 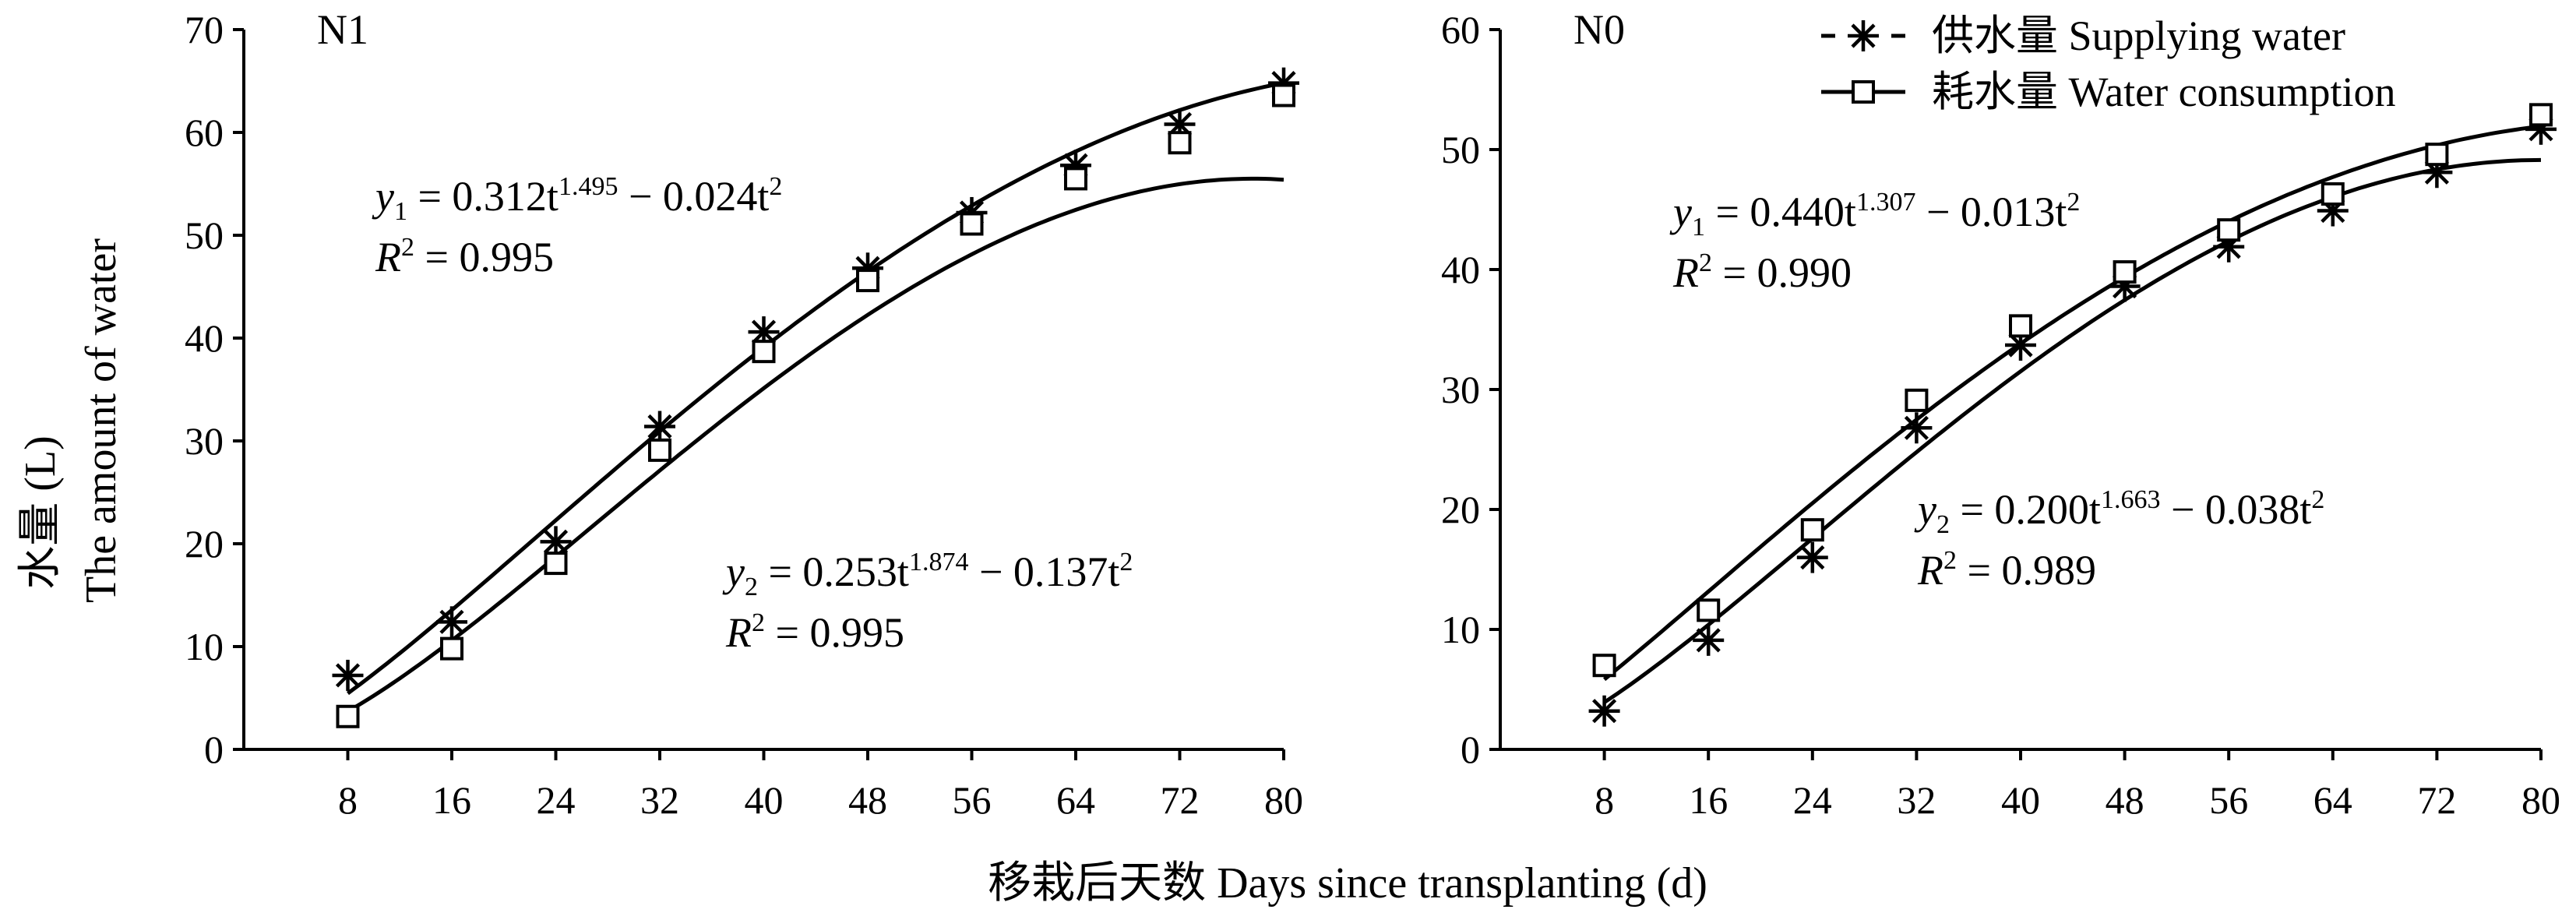 I want to click on r2-y2-n1: R2 = 0.995, so click(x=814, y=632).